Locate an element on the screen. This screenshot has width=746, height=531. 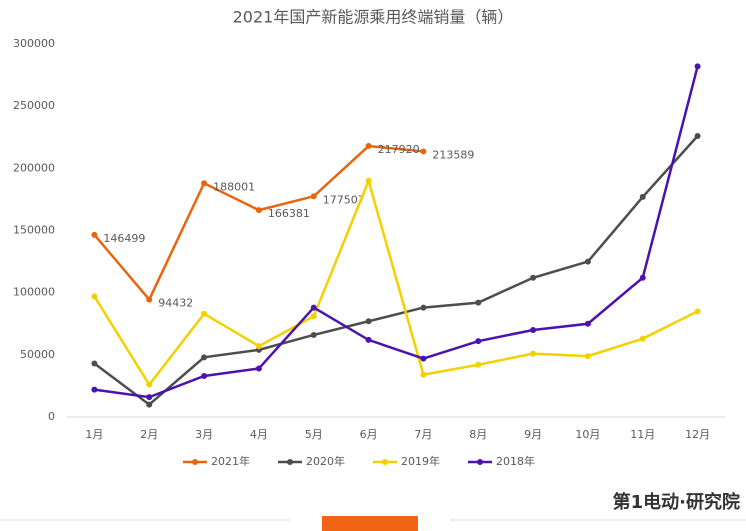
data-label: 166381 is located at coordinates (289, 213).